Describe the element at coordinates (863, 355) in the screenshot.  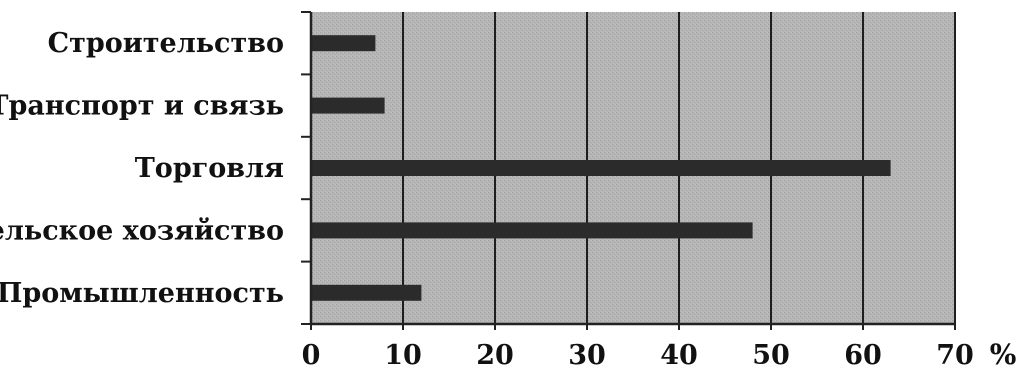
I see `x-tick-label: 60` at that location.